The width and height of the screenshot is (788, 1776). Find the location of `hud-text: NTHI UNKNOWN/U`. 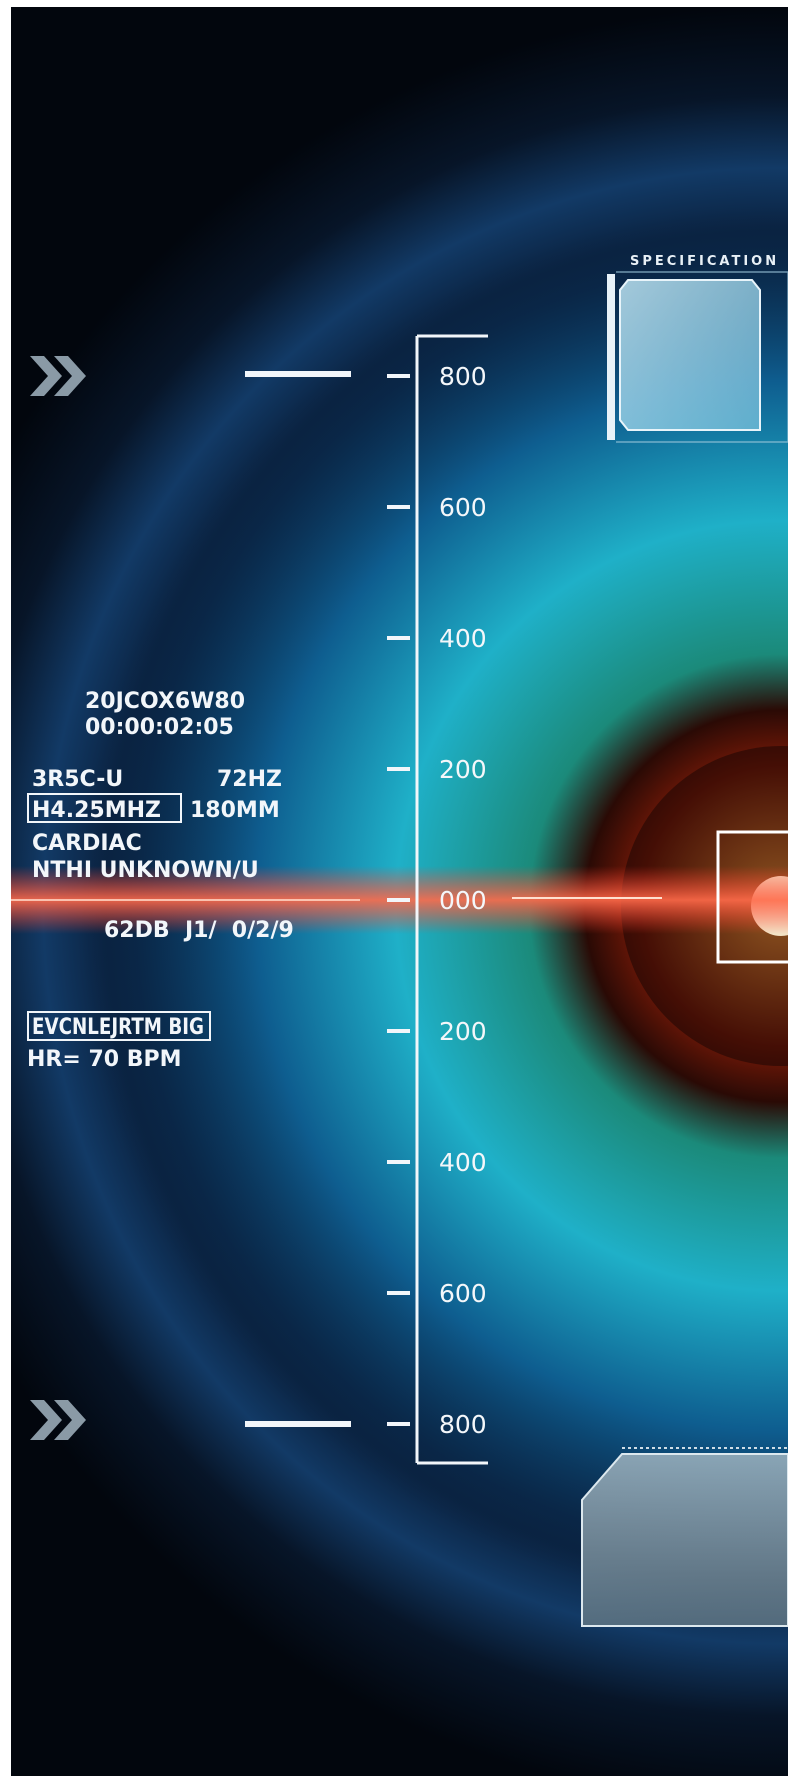

hud-text: NTHI UNKNOWN/U is located at coordinates (145, 870).